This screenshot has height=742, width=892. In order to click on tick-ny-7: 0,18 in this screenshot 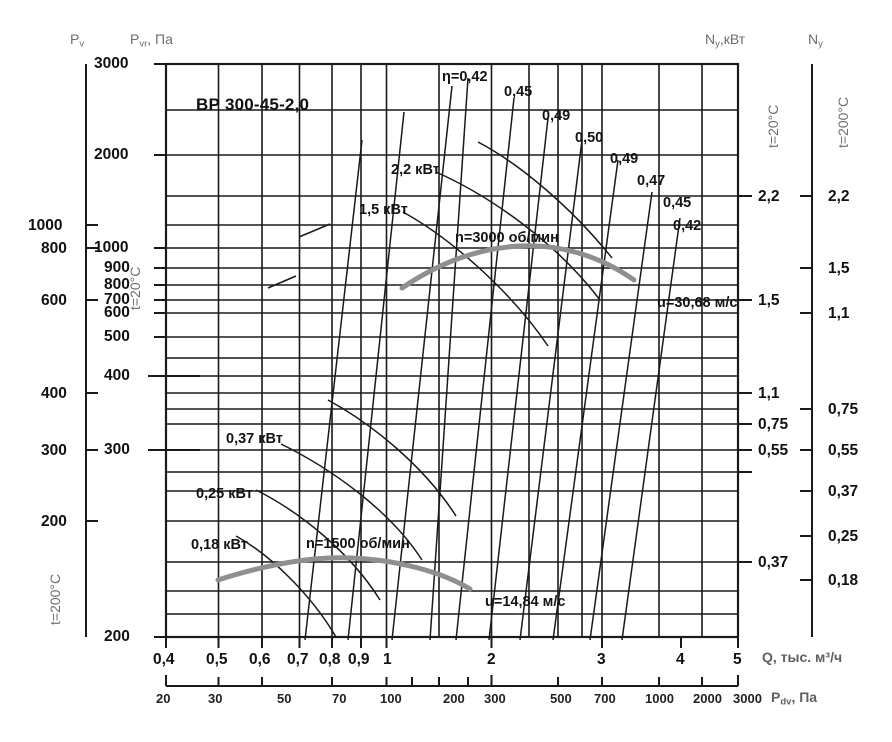, I will do `click(843, 580)`.